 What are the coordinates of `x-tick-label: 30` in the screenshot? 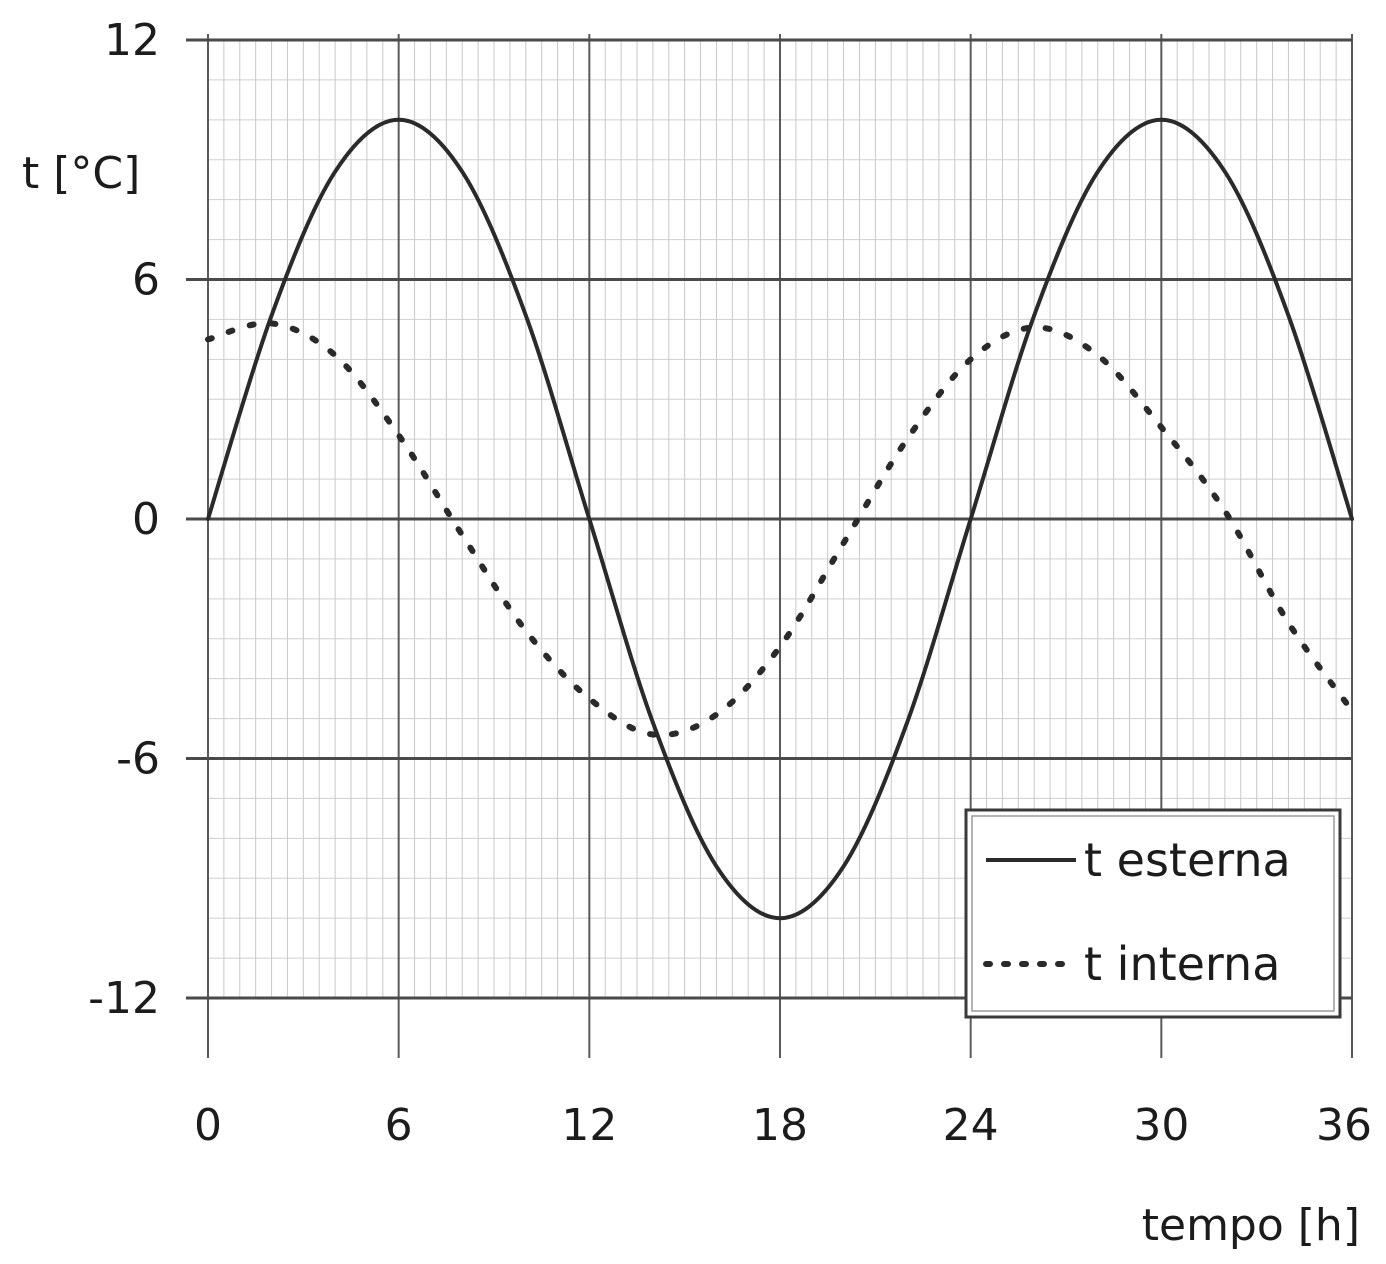 It's located at (1161, 1125).